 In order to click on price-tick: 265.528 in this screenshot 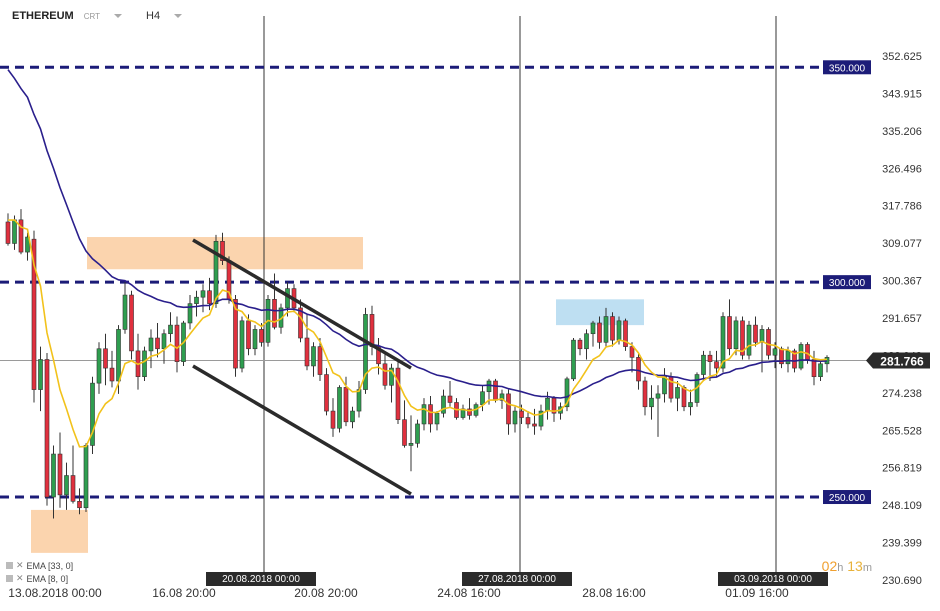, I will do `click(902, 431)`.